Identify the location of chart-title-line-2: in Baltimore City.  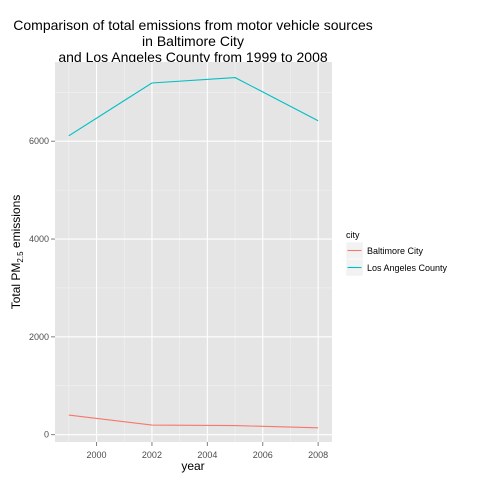
(193, 41).